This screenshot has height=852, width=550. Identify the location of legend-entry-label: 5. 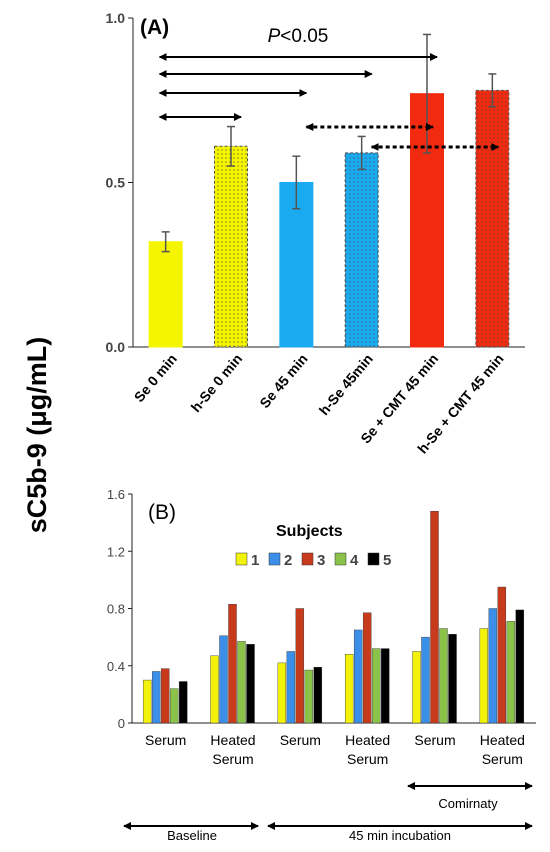
(387, 560).